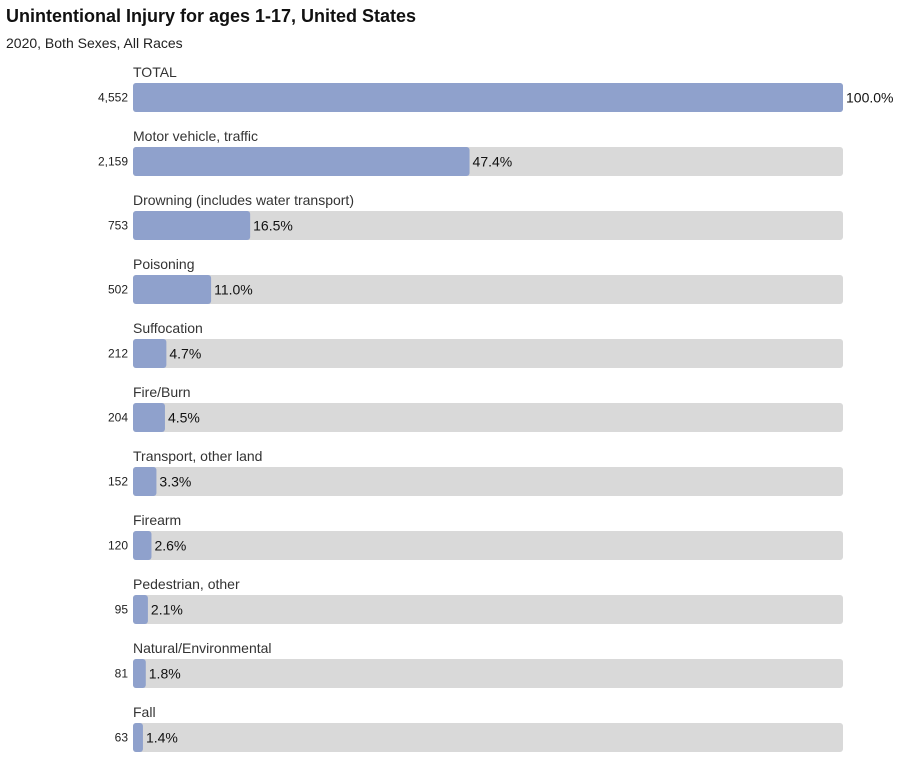 The image size is (917, 765). Describe the element at coordinates (162, 738) in the screenshot. I see `value-label: 1.4%` at that location.